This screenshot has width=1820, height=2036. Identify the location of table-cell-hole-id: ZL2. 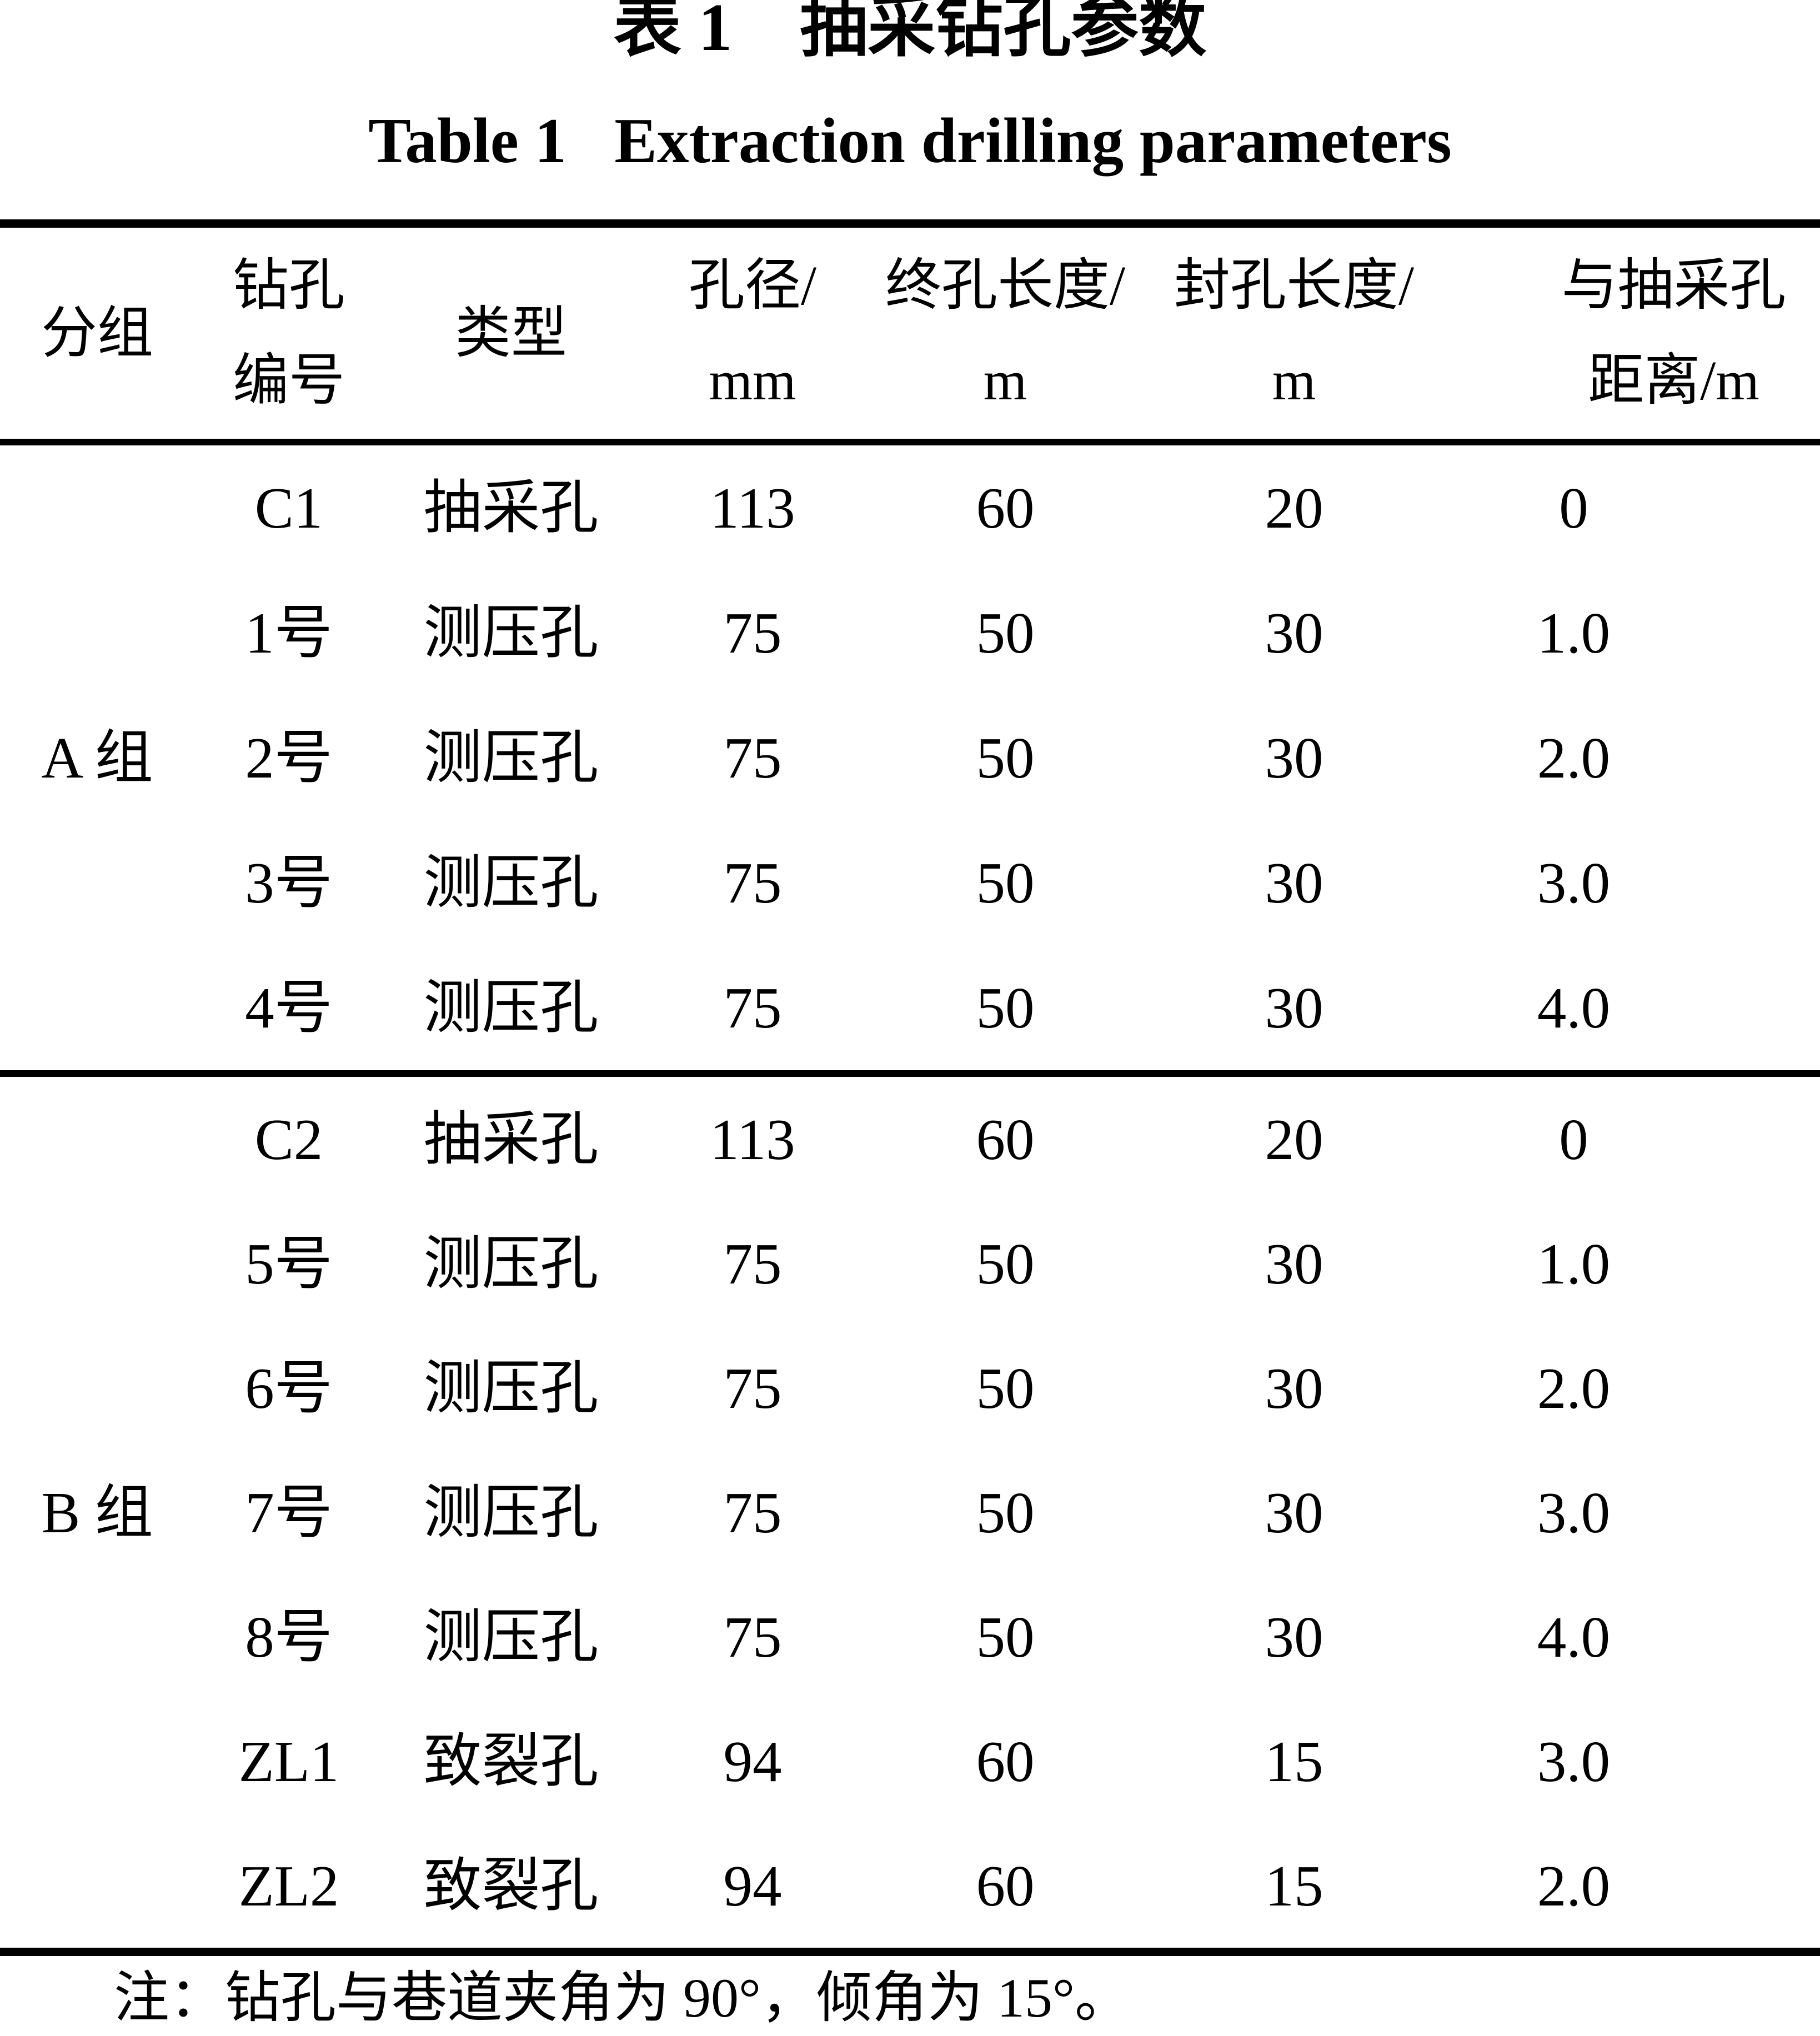
(289, 1886).